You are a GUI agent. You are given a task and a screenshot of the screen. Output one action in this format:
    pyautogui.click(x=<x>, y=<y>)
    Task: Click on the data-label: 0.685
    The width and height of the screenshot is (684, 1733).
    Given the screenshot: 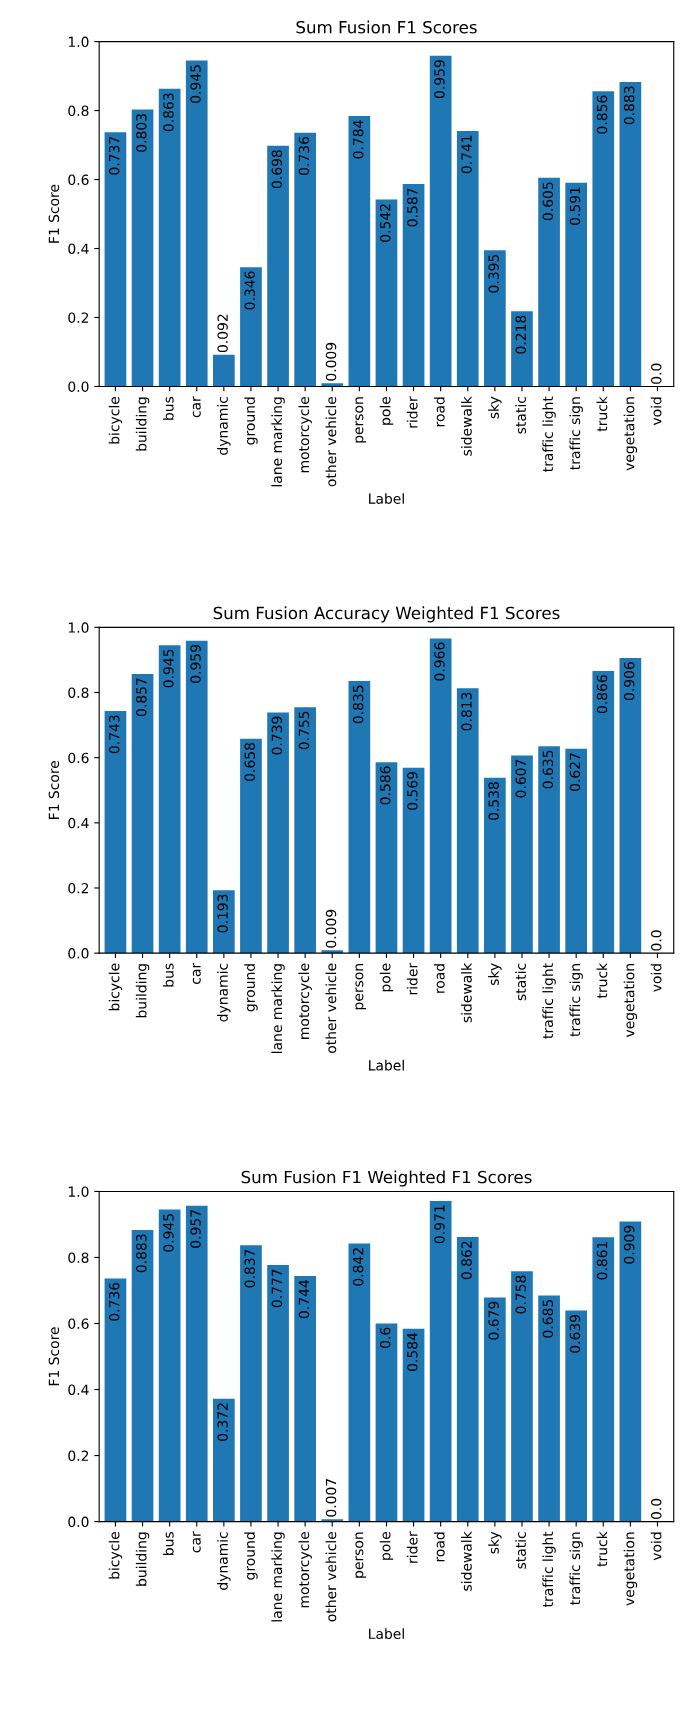 What is the action you would take?
    pyautogui.click(x=548, y=1318)
    